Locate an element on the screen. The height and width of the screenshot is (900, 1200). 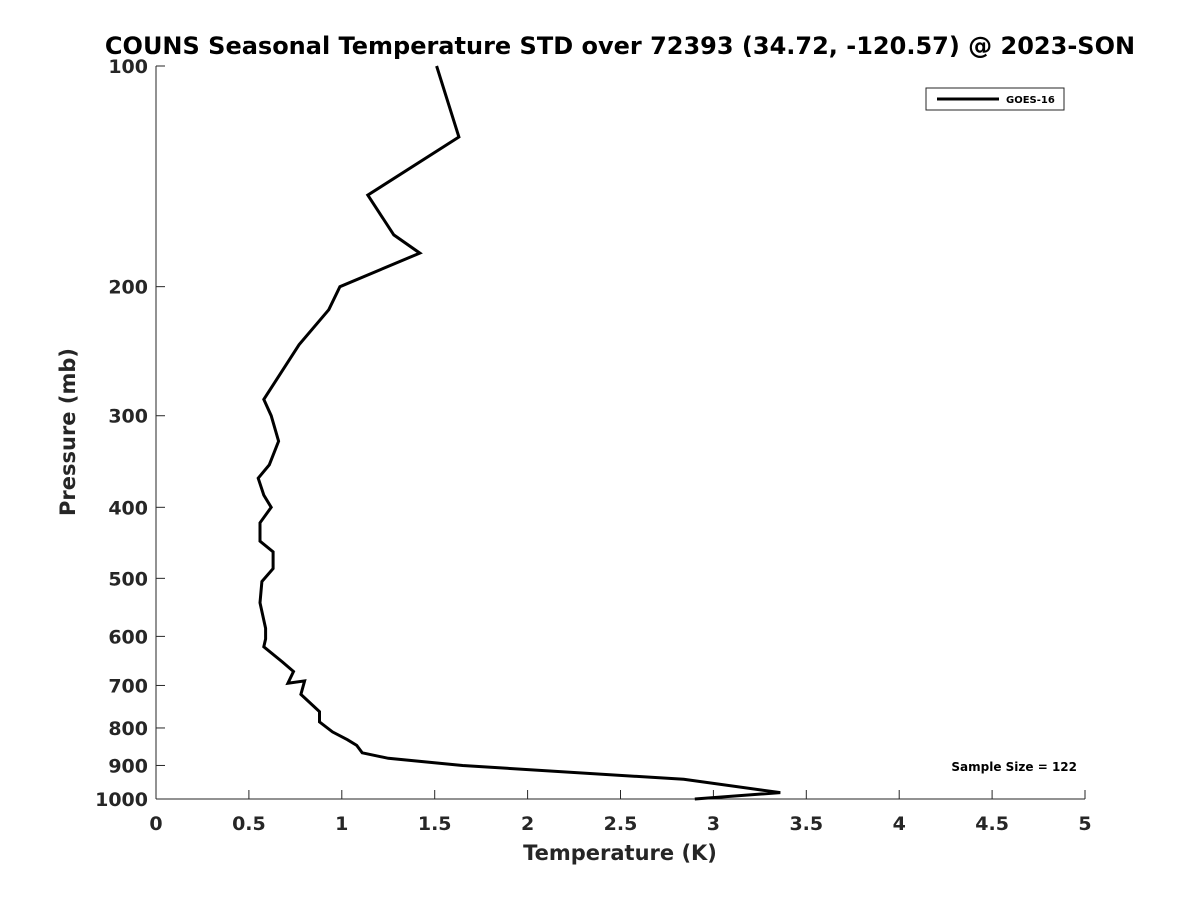
y-tick-label: 1000 is located at coordinates (121, 800).